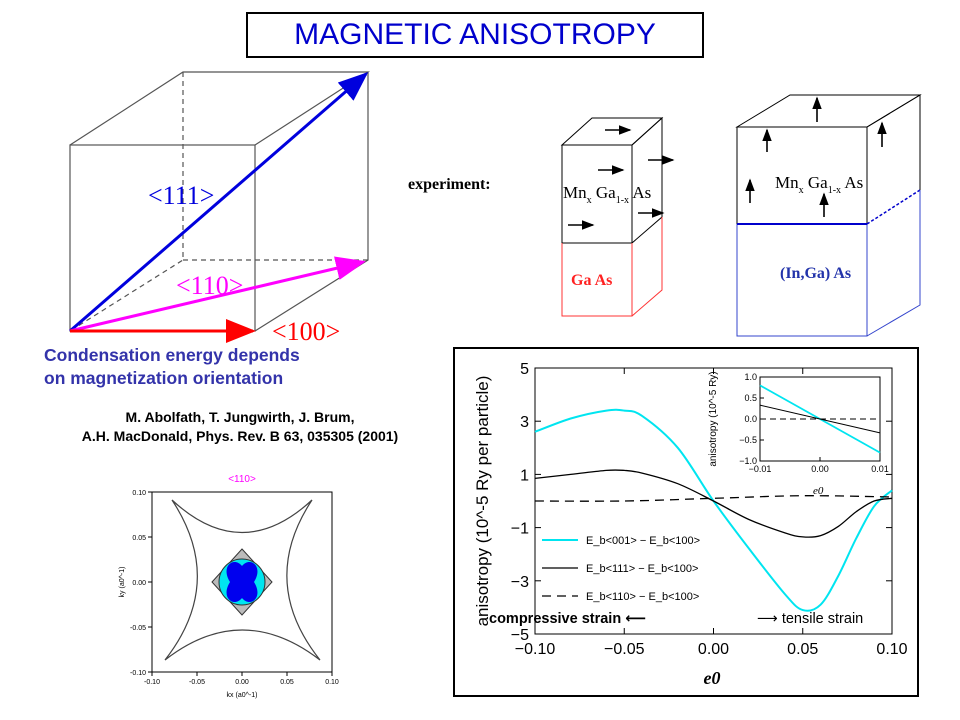 The height and width of the screenshot is (720, 960). What do you see at coordinates (524, 475) in the screenshot?
I see `y-tick-label: 1` at bounding box center [524, 475].